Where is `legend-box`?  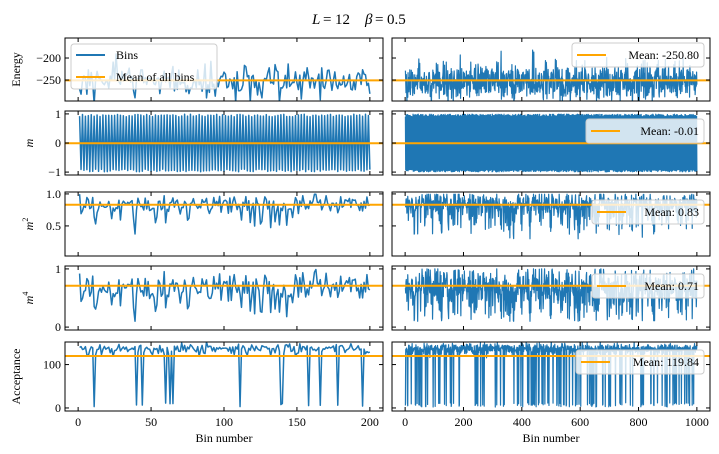 legend-box is located at coordinates (144, 66).